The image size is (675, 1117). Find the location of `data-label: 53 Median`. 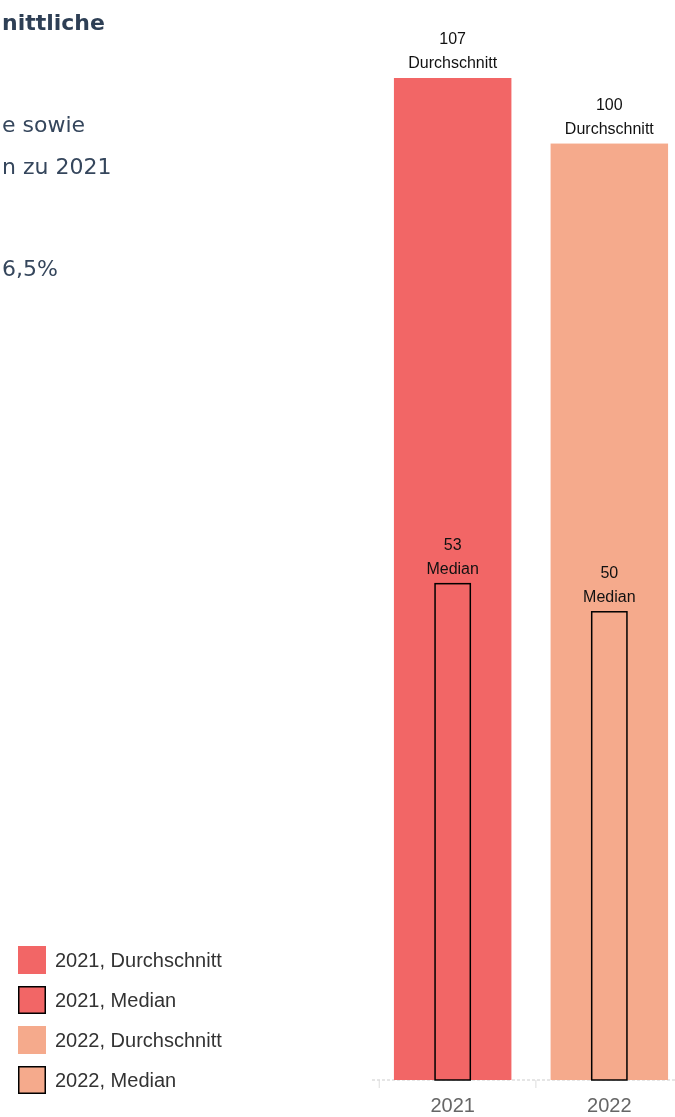

data-label: 53 Median is located at coordinates (452, 556).